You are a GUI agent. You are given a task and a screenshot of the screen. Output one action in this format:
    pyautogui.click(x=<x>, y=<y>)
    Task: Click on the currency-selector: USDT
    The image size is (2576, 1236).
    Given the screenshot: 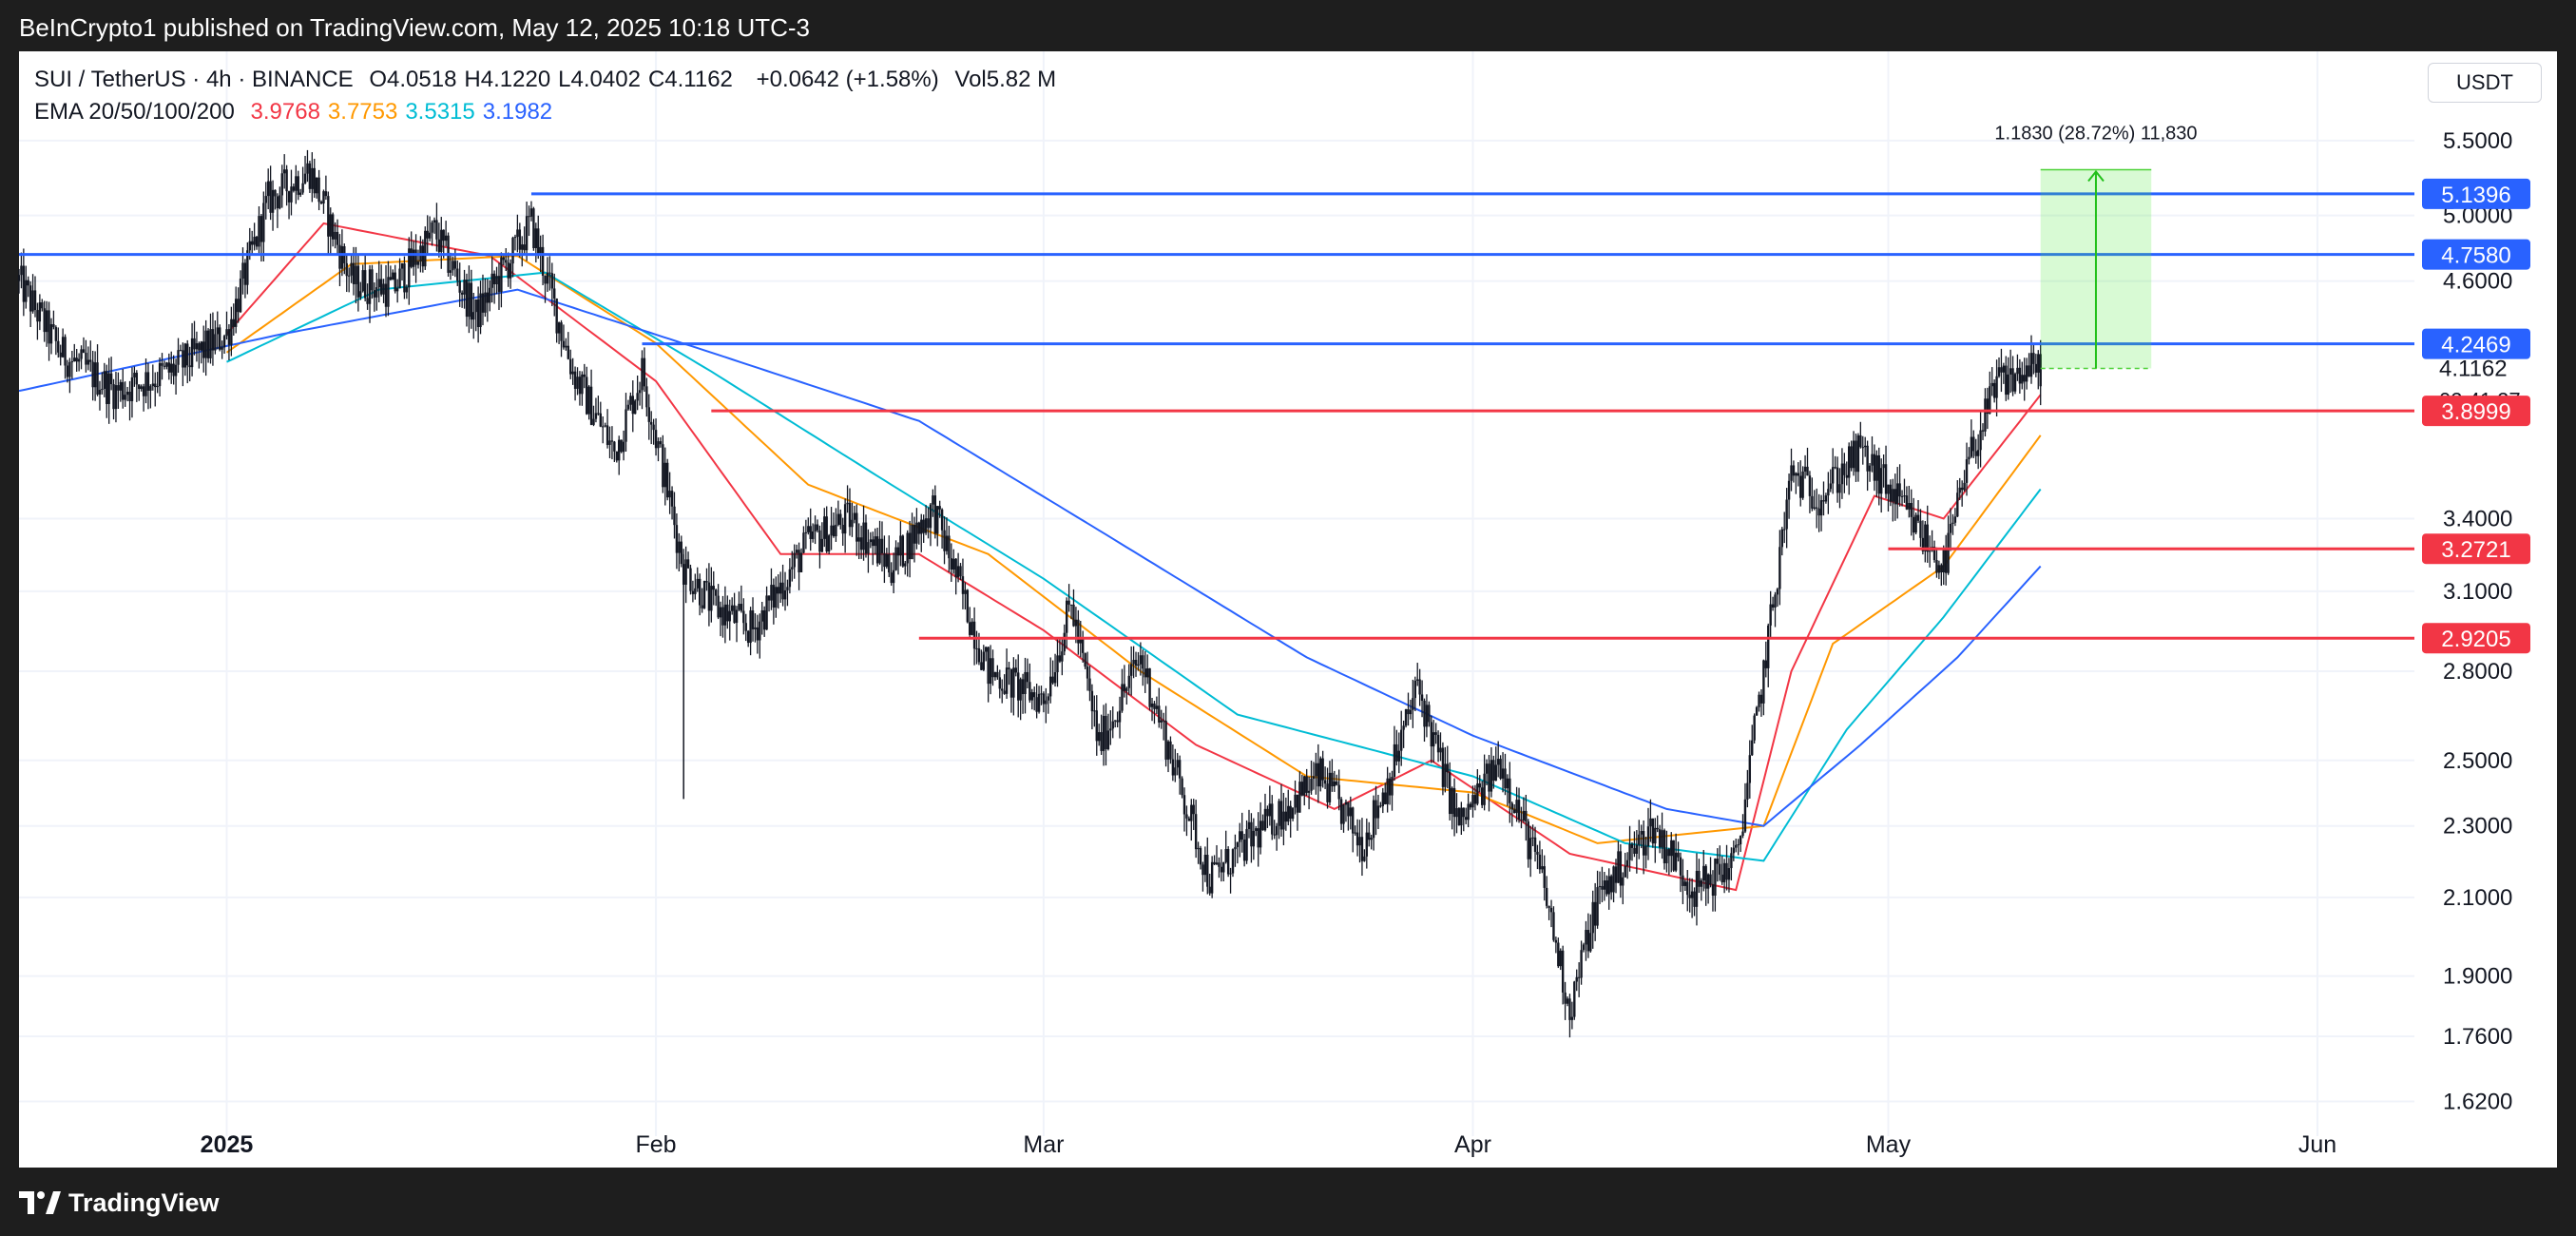 What is the action you would take?
    pyautogui.click(x=2485, y=83)
    